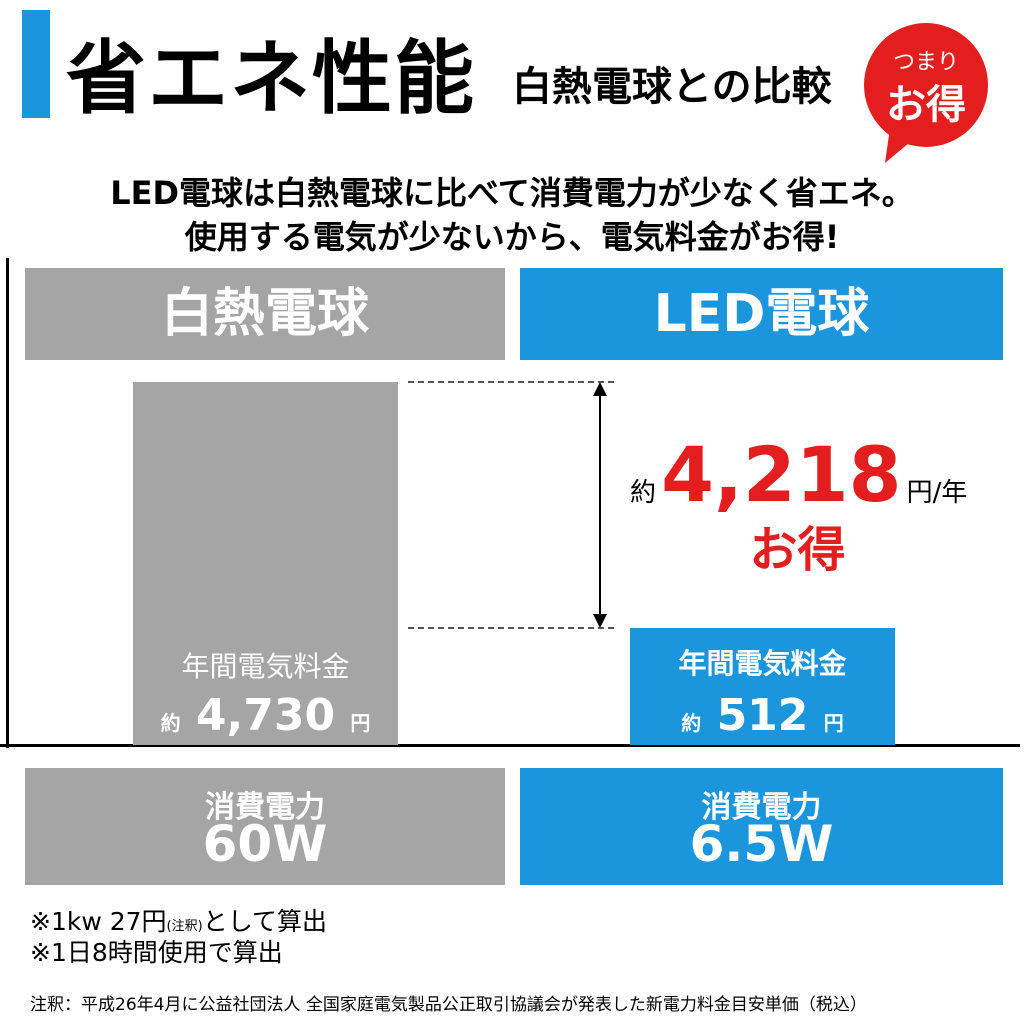 The height and width of the screenshot is (1024, 1024). What do you see at coordinates (797, 550) in the screenshot?
I see `savings-label: お得` at bounding box center [797, 550].